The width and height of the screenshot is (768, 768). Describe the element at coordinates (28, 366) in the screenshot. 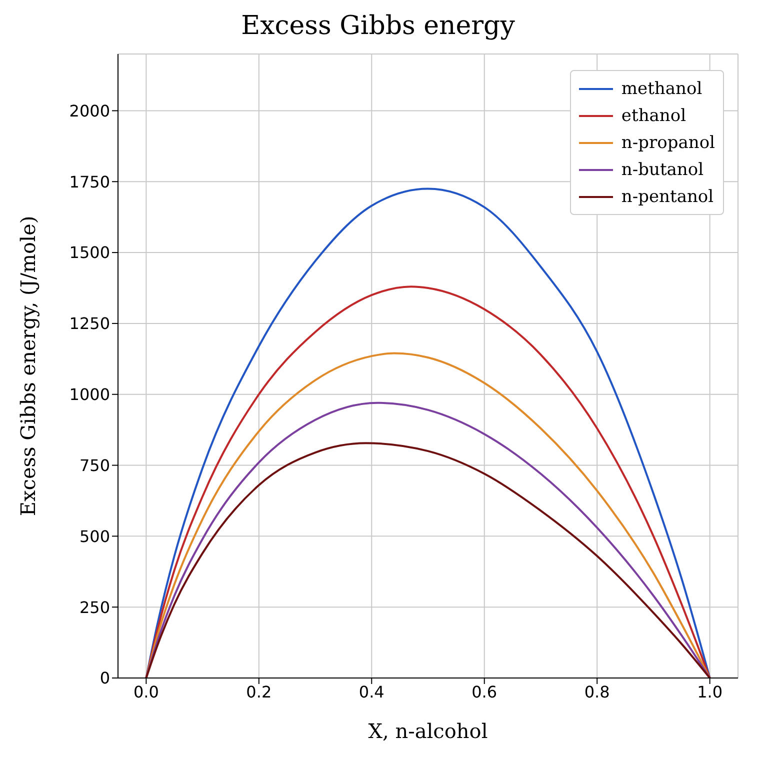

I see `y-axis-title: Excess Gibbs energy, (J/mole)` at that location.